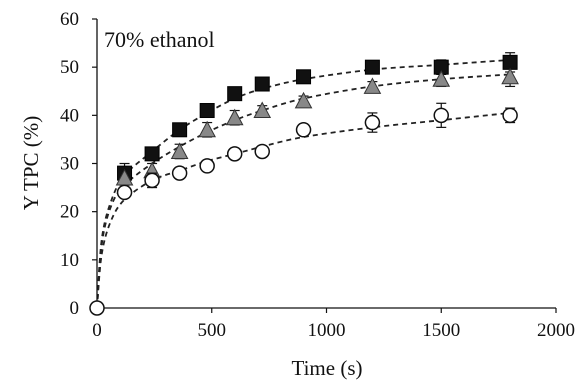 The height and width of the screenshot is (381, 584). Describe the element at coordinates (212, 330) in the screenshot. I see `x-tick-label: 500` at that location.